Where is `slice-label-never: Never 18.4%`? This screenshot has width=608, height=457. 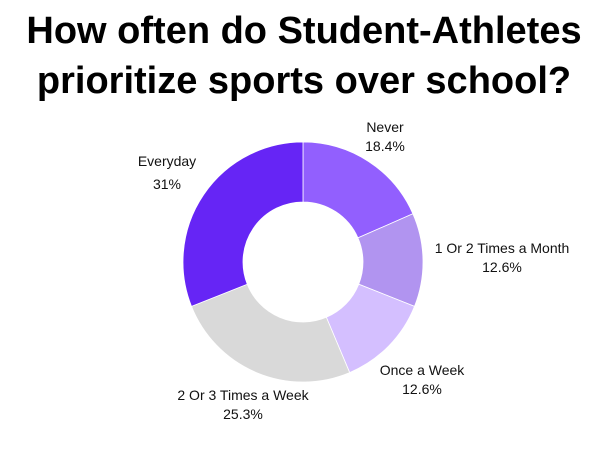 slice-label-never: Never 18.4% is located at coordinates (385, 137).